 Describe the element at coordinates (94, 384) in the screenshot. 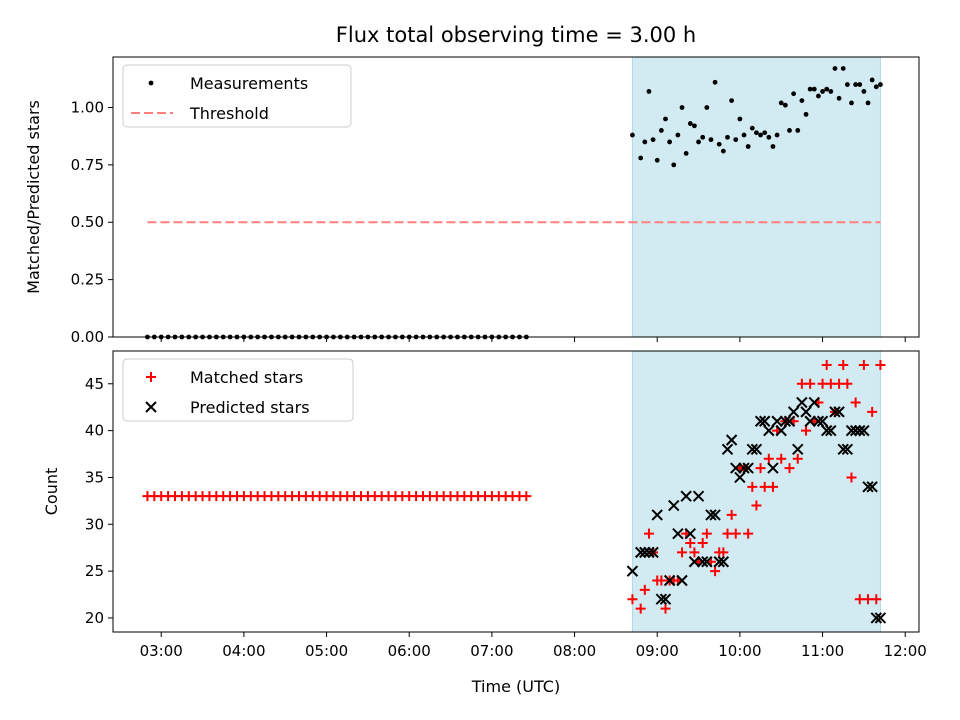

I see `y-tick-label: 45` at that location.